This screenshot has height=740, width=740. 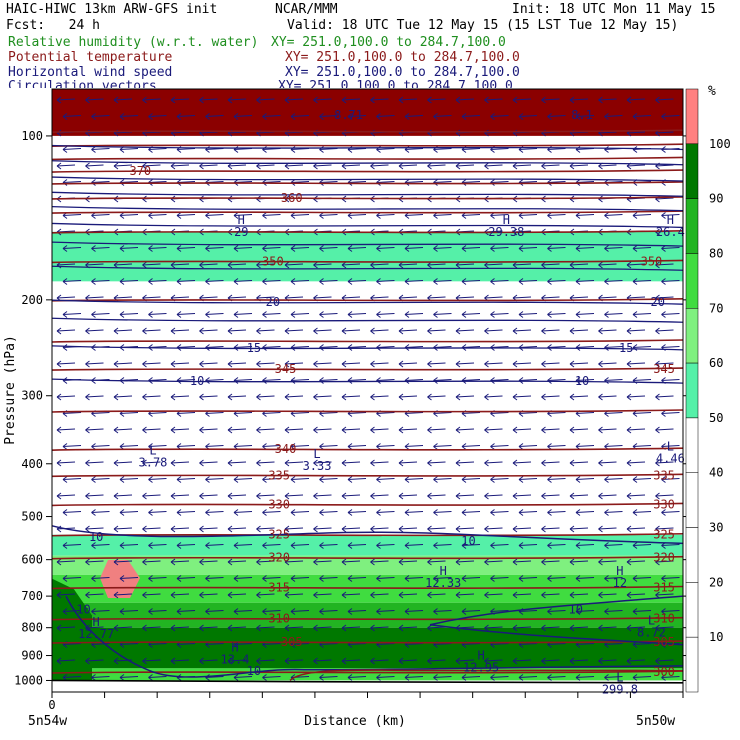 What do you see at coordinates (367, 475) in the screenshot?
I see `theta-contour` at bounding box center [367, 475].